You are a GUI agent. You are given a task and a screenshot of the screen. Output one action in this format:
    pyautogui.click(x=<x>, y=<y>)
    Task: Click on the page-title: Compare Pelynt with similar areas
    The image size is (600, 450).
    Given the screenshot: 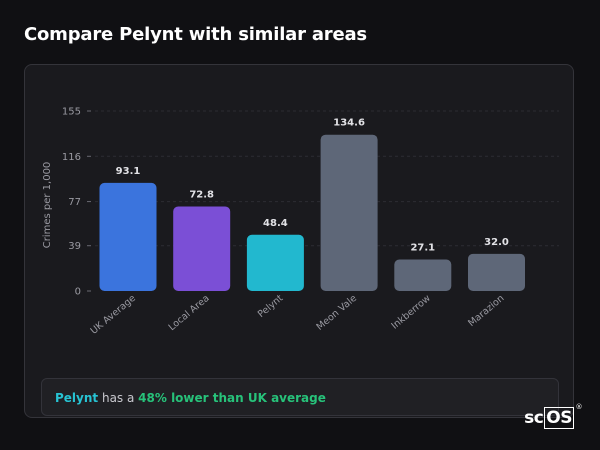 What is the action you would take?
    pyautogui.click(x=195, y=34)
    